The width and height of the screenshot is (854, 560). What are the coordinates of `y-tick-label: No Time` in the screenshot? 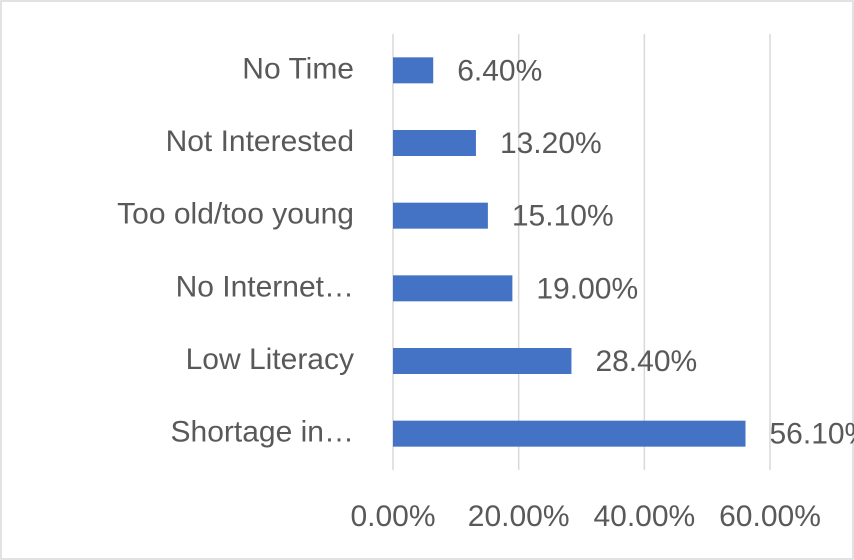 It's located at (298, 68).